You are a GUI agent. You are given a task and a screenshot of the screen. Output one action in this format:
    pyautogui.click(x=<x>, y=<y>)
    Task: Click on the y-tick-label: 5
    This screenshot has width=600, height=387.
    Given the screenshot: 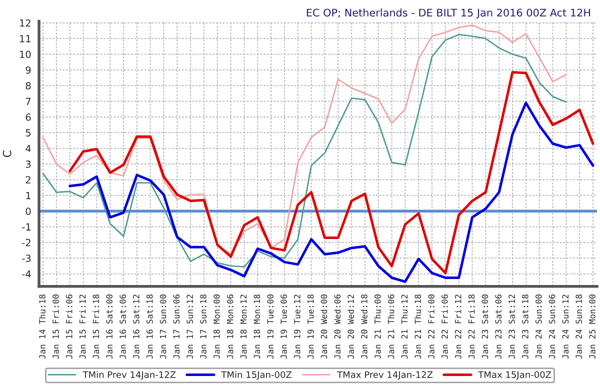 What is the action you would take?
    pyautogui.click(x=28, y=132)
    